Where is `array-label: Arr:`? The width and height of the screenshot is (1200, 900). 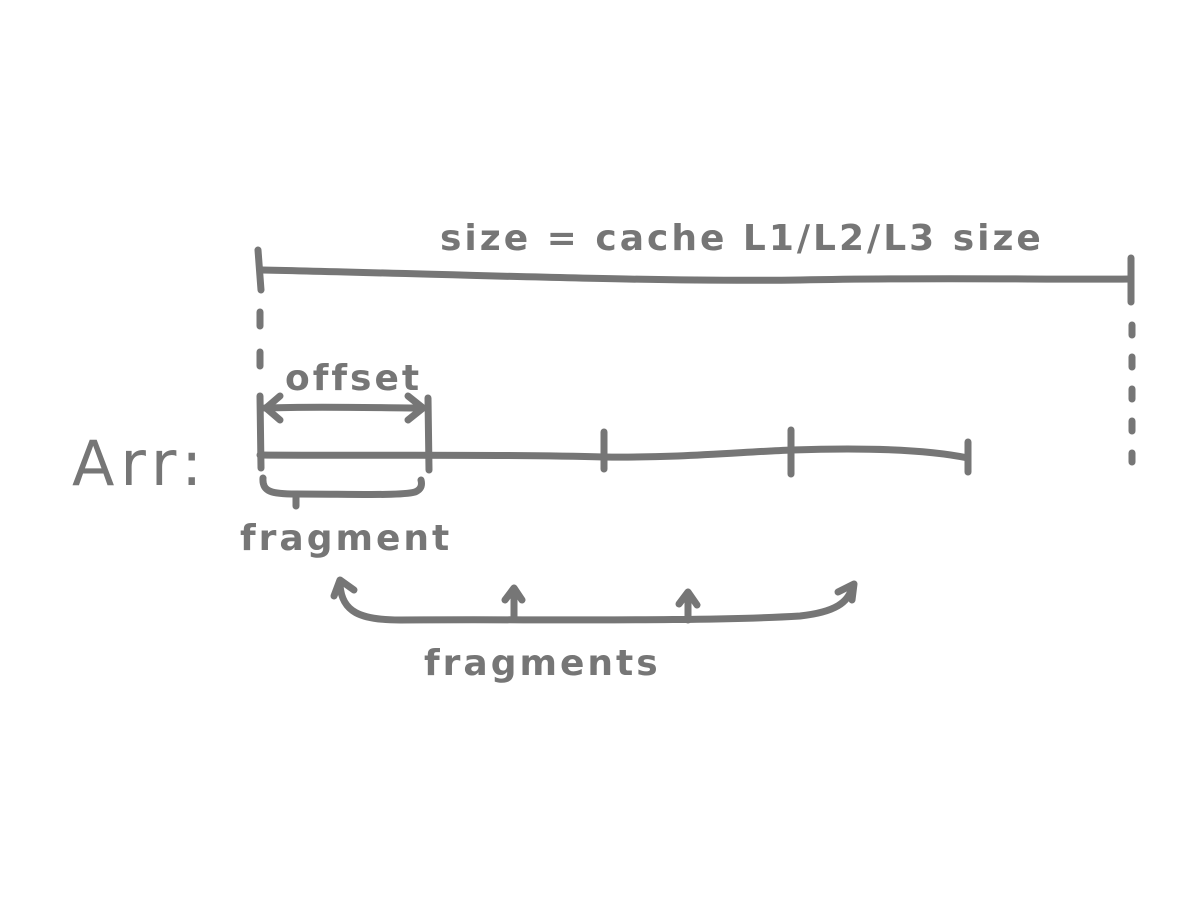
array-label: Arr: is located at coordinates (140, 463).